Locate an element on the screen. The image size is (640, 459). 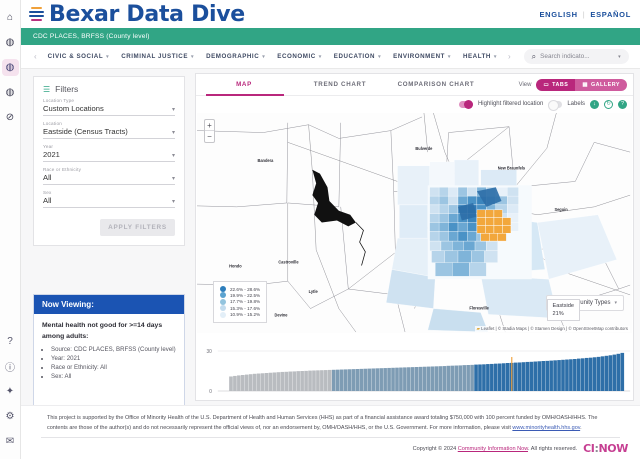
highlight-filtered-location-toggle is located at coordinates (465, 104).